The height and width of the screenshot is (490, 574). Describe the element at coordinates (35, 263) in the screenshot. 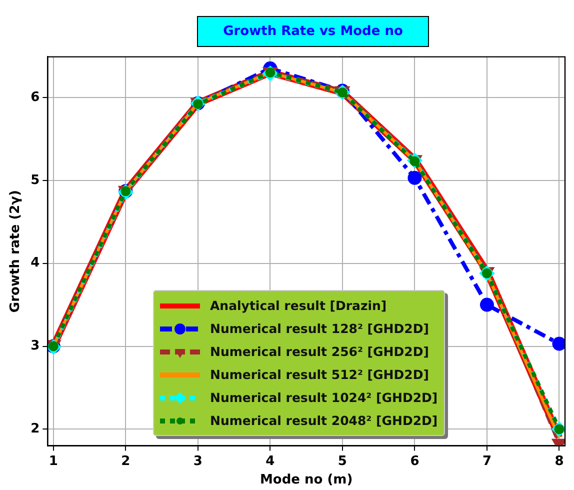

I see `y-tick-label: 4` at that location.